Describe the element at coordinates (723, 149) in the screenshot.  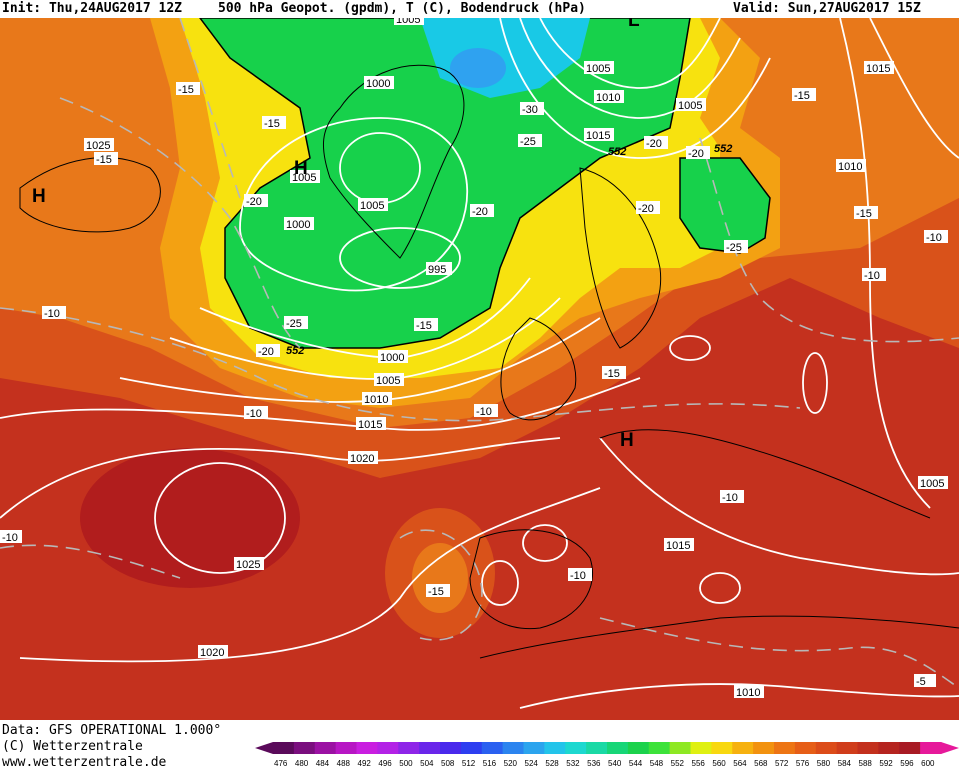
I see `geopot-label: 552` at that location.